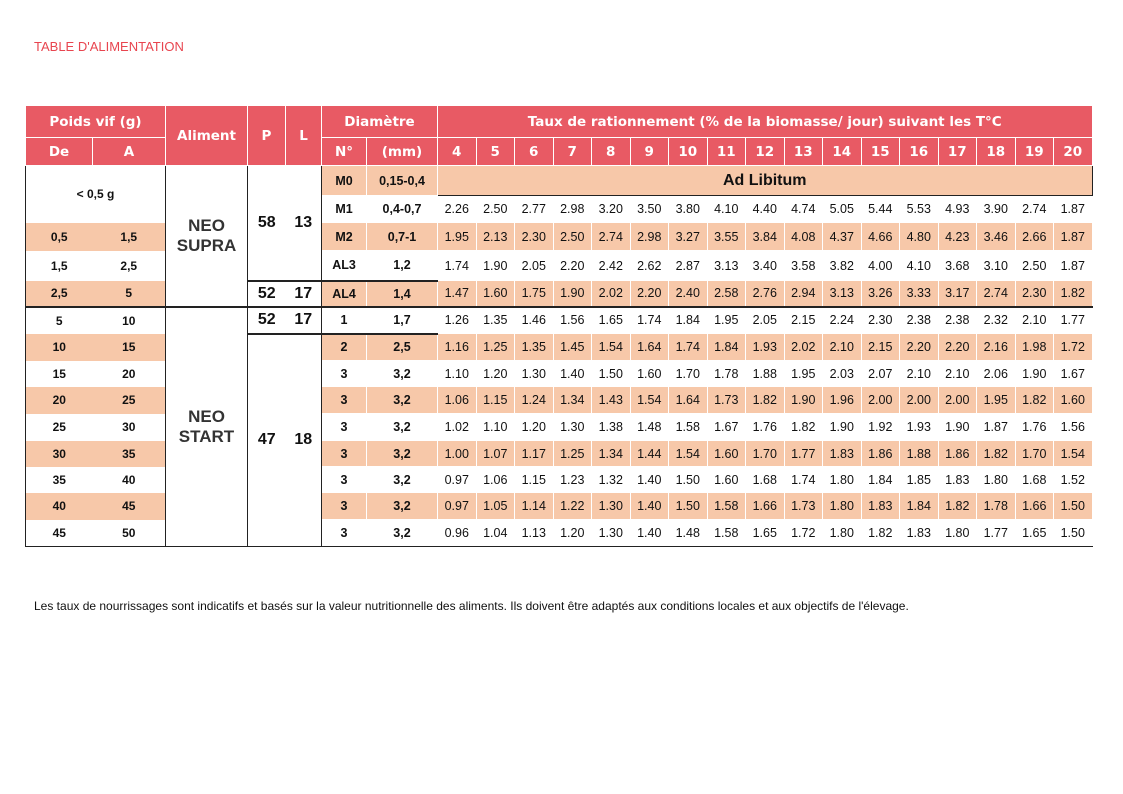 This screenshot has height=794, width=1123. Describe the element at coordinates (842, 400) in the screenshot. I see `rate-value: 1.96` at that location.